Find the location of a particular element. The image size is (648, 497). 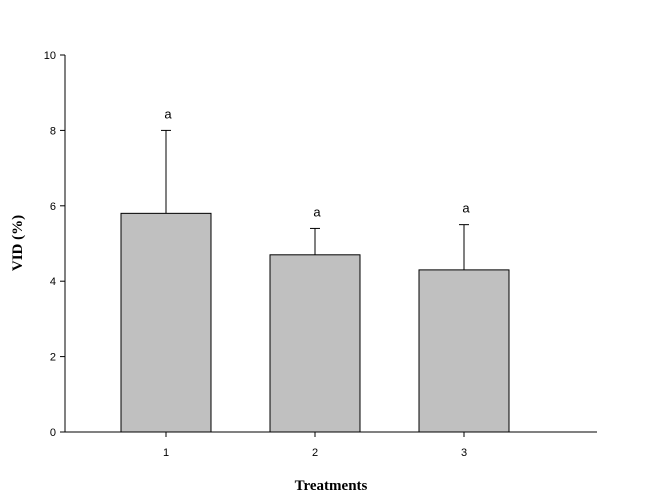

y-tick-label: 8 is located at coordinates (53, 131).